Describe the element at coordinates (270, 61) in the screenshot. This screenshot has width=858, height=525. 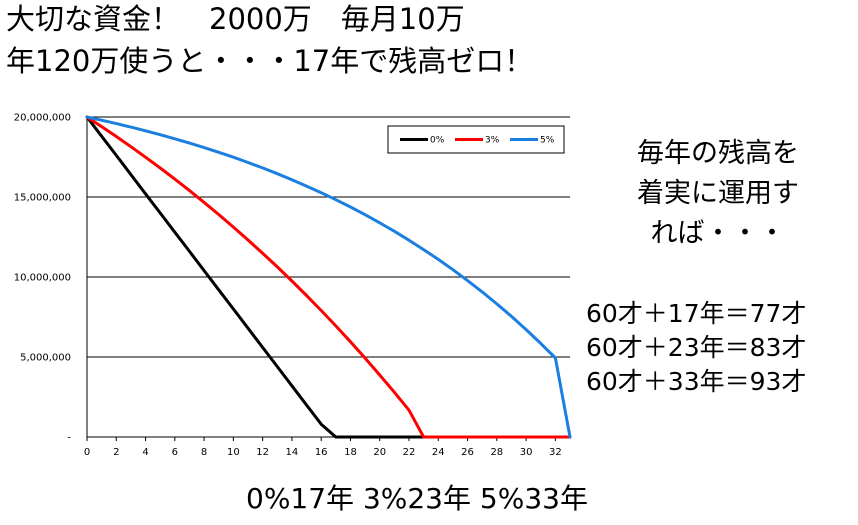
I see `headline-line-2: 年120万使うと・・・17年で残高ゼロ！` at that location.